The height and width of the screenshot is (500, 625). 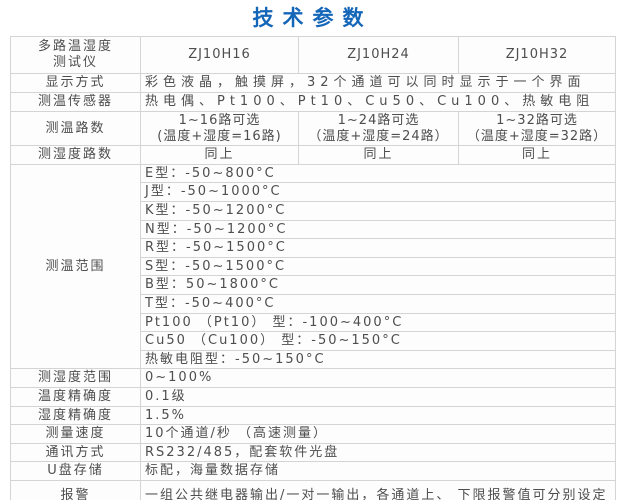 What do you see at coordinates (378, 396) in the screenshot?
I see `row-value: 0.1级` at bounding box center [378, 396].